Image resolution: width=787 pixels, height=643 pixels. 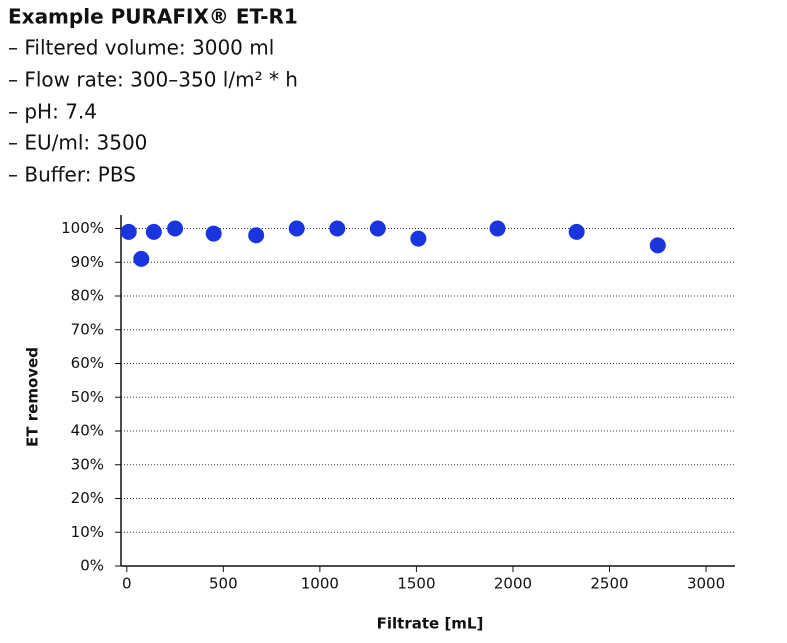 What do you see at coordinates (430, 624) in the screenshot?
I see `x-axis-label: Filtrate [mL]` at bounding box center [430, 624].